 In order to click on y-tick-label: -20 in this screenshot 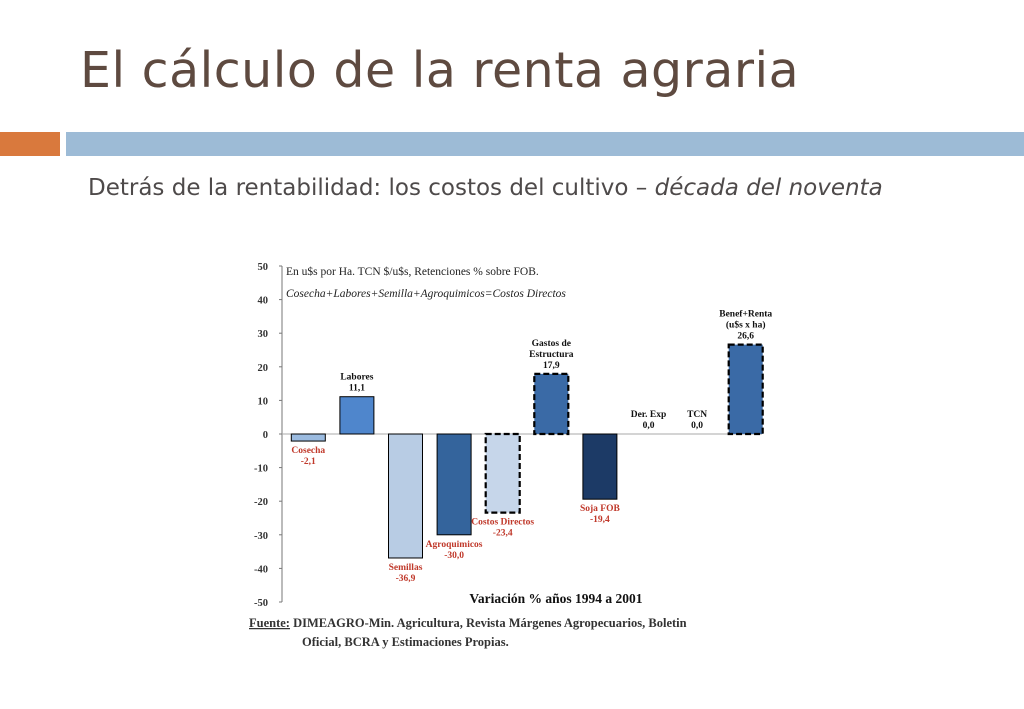, I will do `click(261, 502)`.